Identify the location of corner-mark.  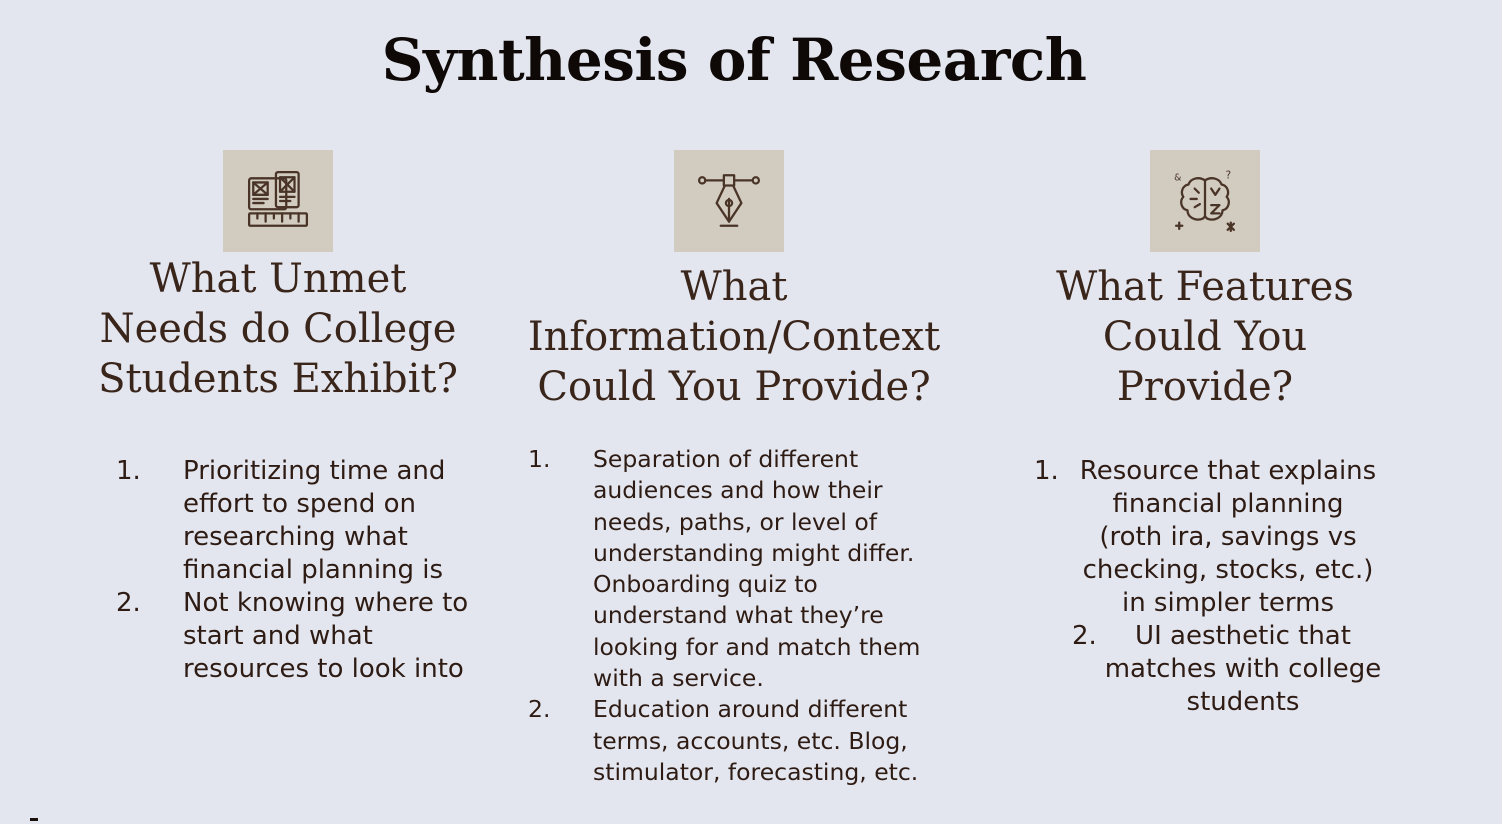
(34, 819).